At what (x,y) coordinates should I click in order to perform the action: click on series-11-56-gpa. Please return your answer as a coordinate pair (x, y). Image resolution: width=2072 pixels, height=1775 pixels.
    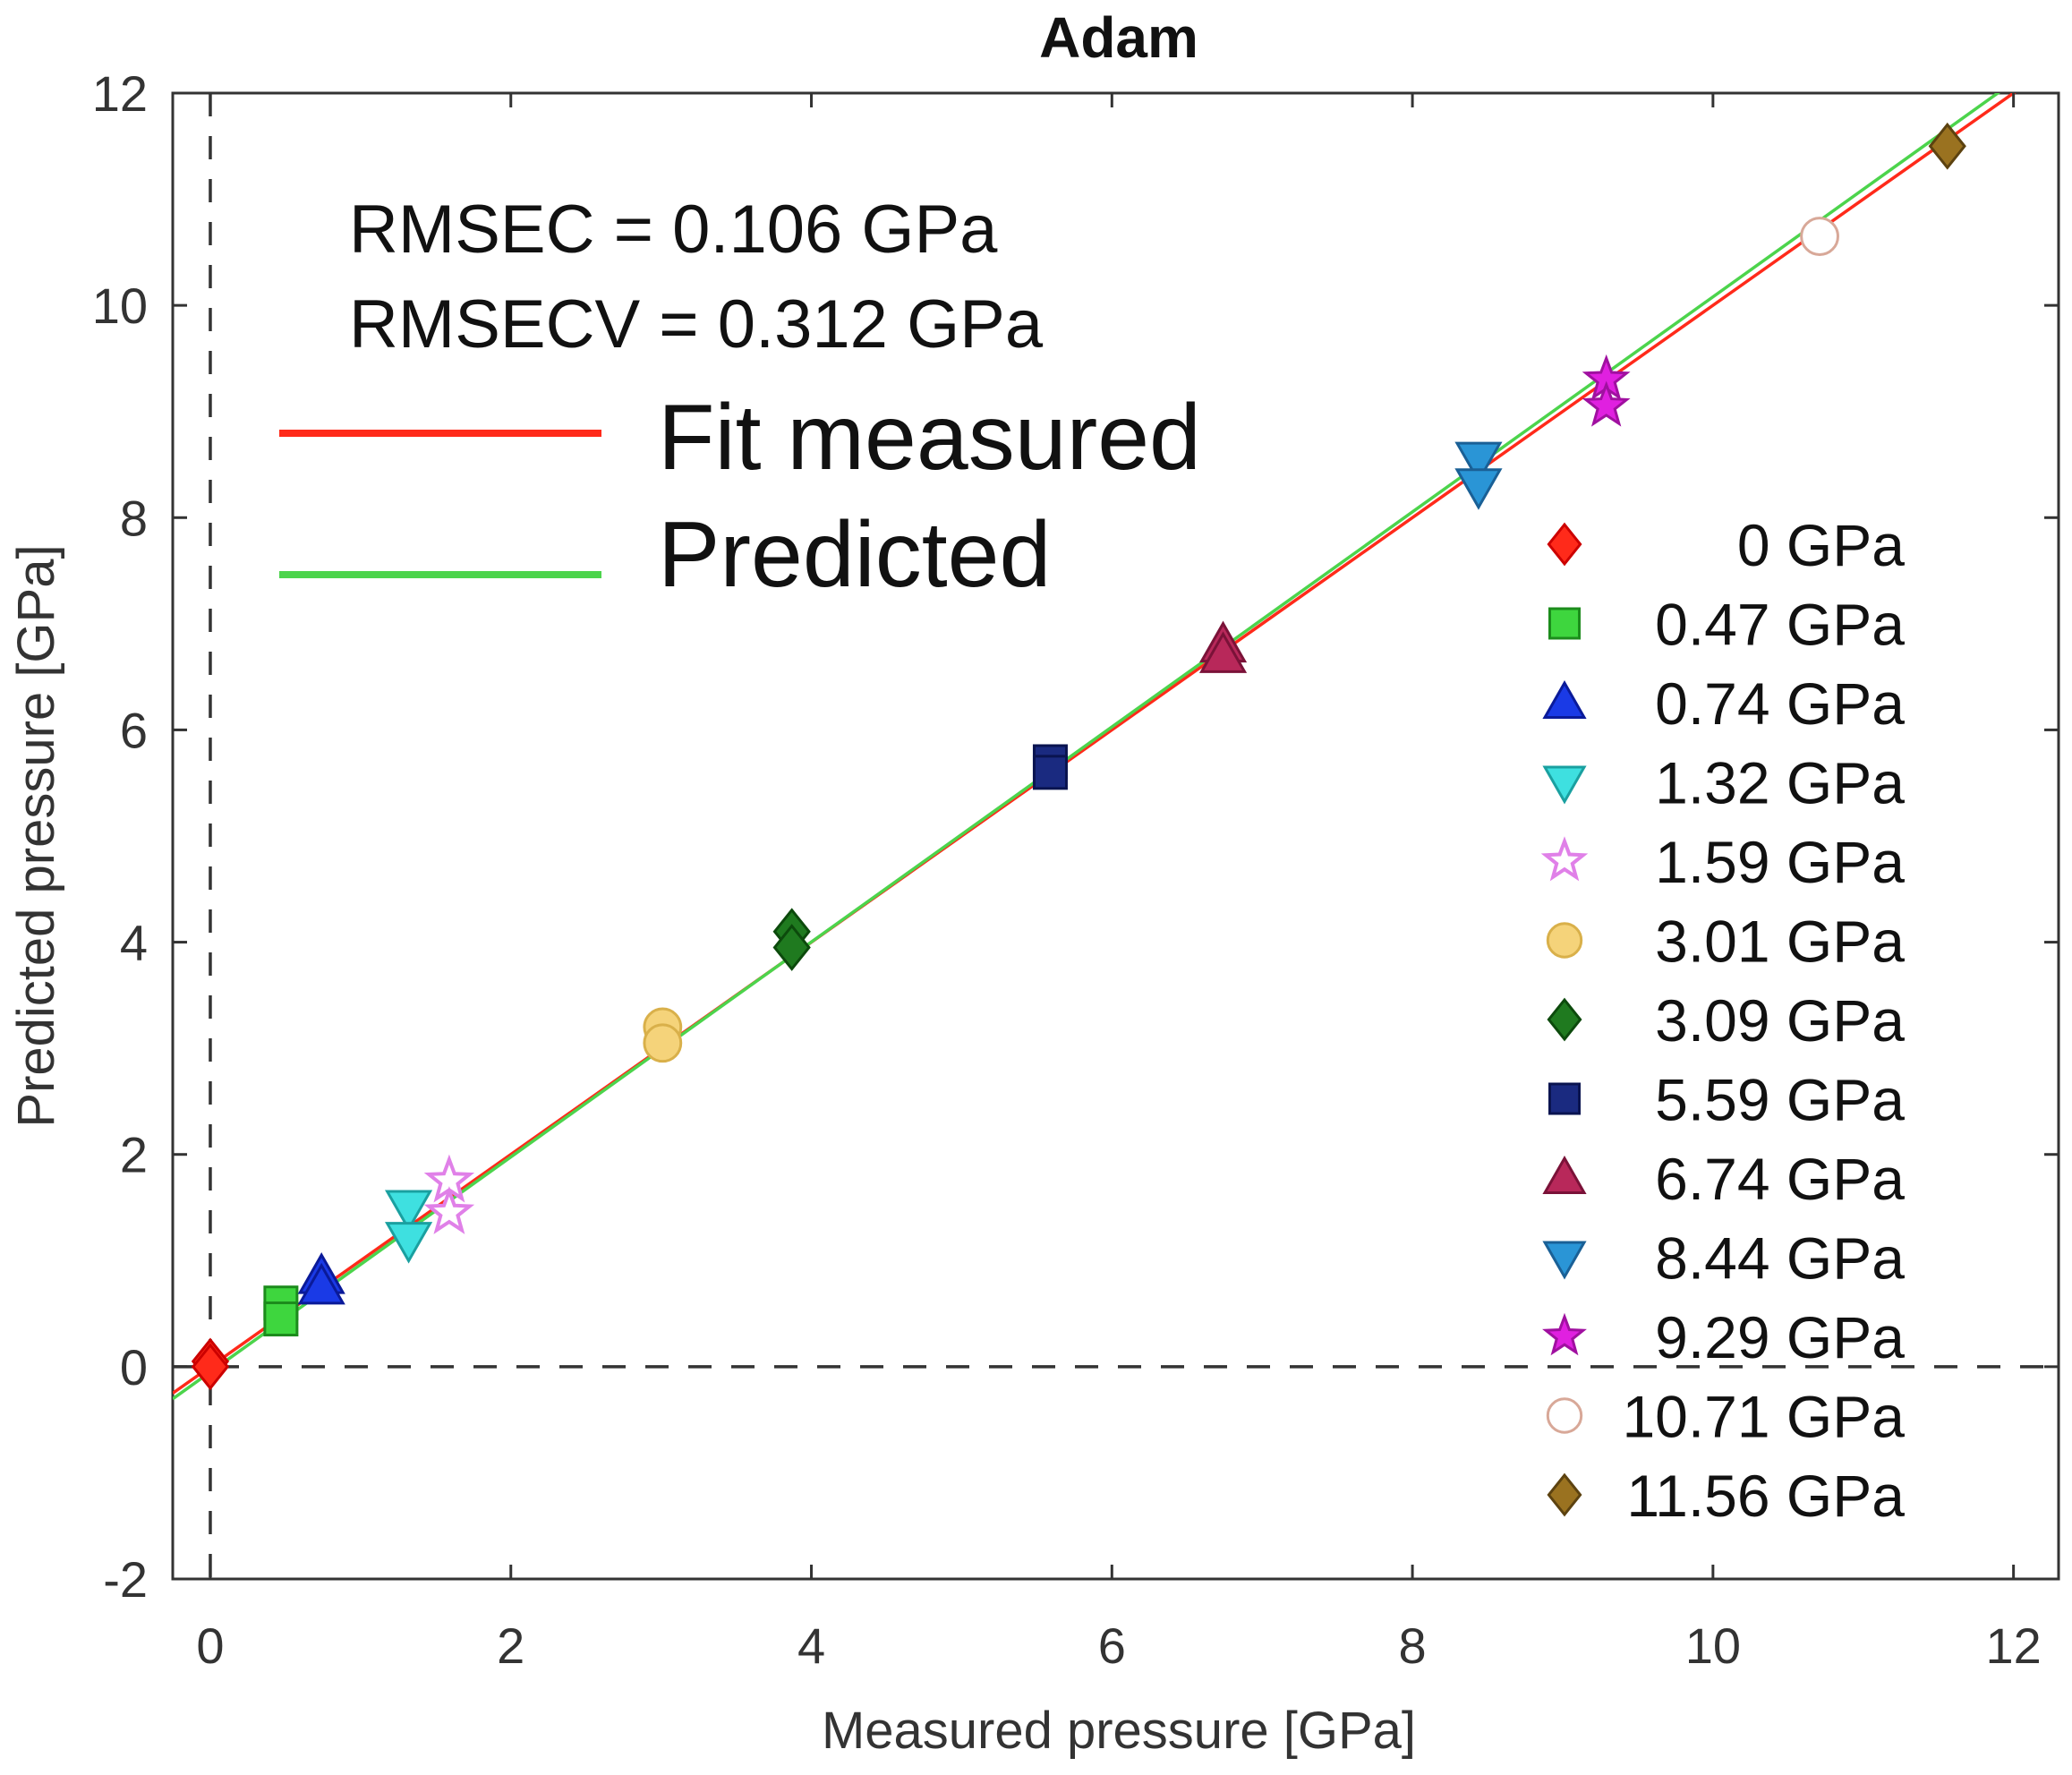
    Looking at the image, I should click on (1947, 146).